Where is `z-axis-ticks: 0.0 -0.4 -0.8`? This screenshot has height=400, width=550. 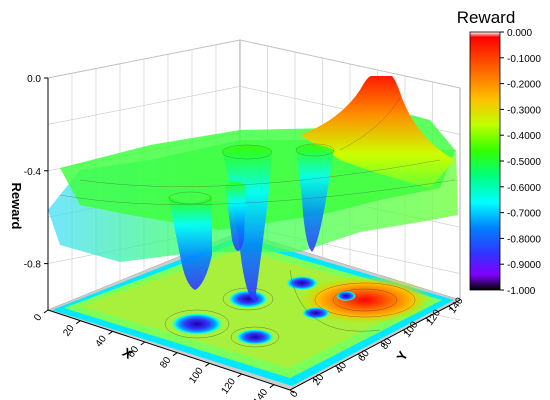
z-axis-ticks: 0.0 -0.4 -0.8 is located at coordinates (36, 172).